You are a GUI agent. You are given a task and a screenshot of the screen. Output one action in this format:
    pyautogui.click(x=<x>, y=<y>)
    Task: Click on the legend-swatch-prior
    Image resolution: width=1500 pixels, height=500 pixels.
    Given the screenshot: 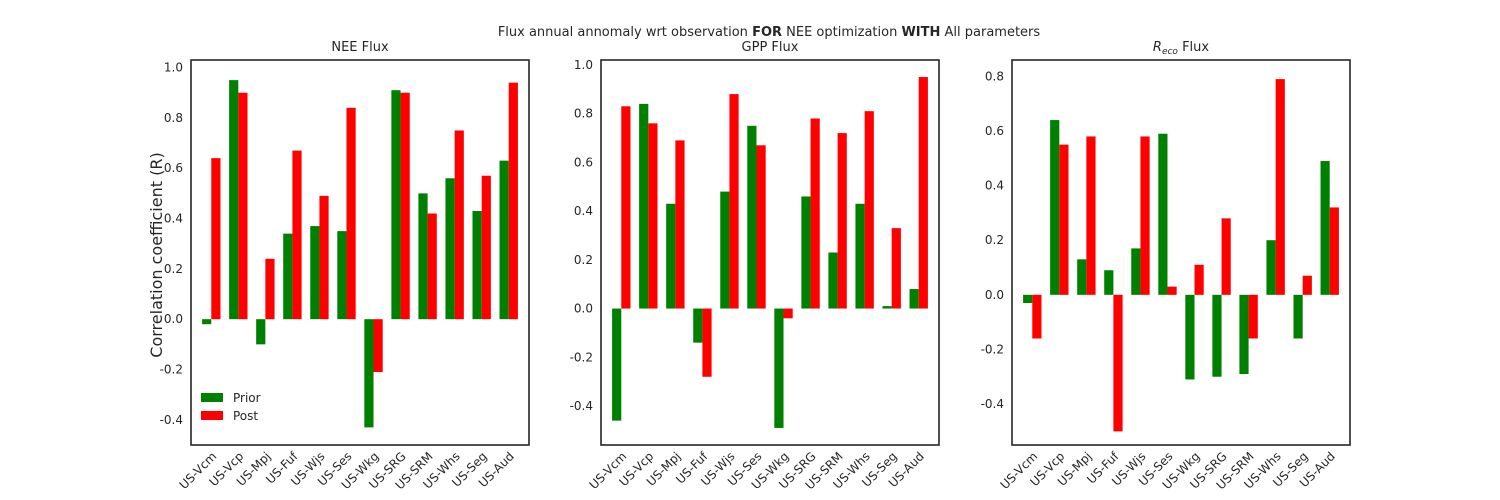 What is the action you would take?
    pyautogui.click(x=212, y=397)
    